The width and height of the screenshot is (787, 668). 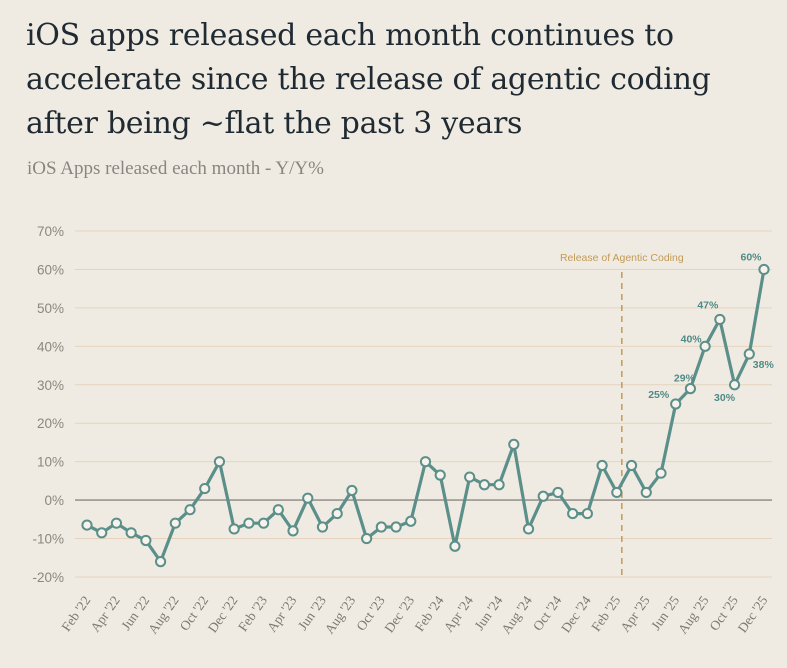 What do you see at coordinates (693, 615) in the screenshot?
I see `x-tick-label: Aug '25` at bounding box center [693, 615].